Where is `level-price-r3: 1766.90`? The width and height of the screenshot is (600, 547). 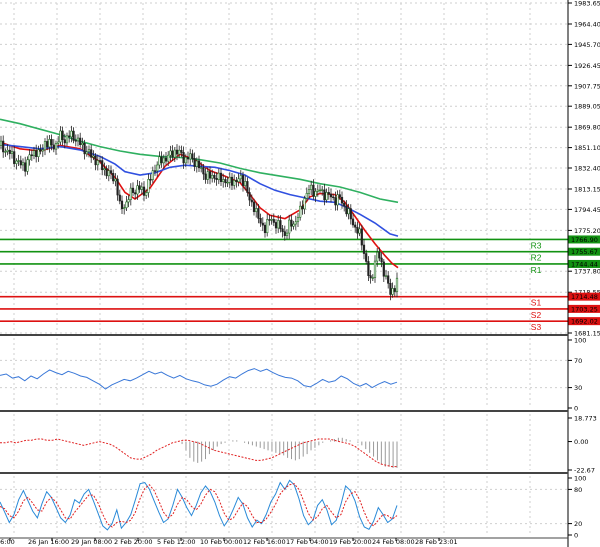 level-price-r3: 1766.90 is located at coordinates (584, 240).